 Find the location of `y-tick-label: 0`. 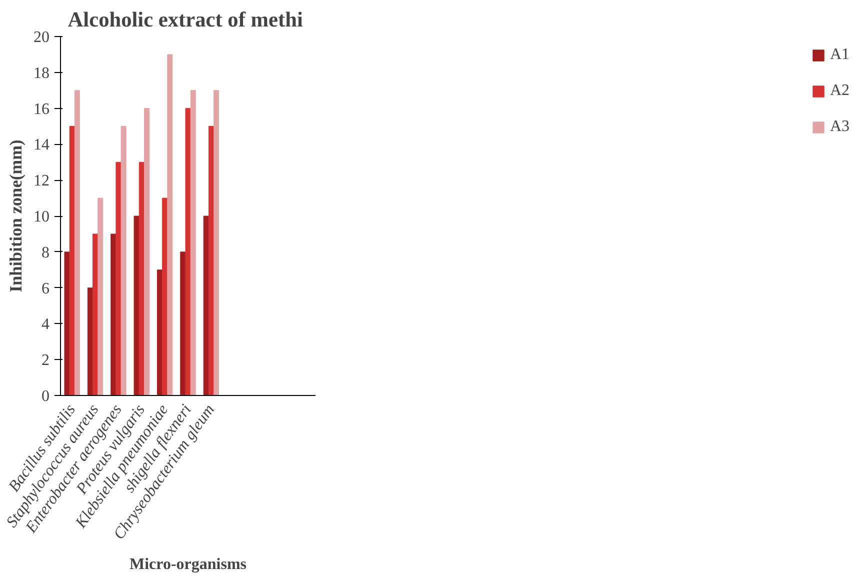

y-tick-label: 0 is located at coordinates (46, 396).